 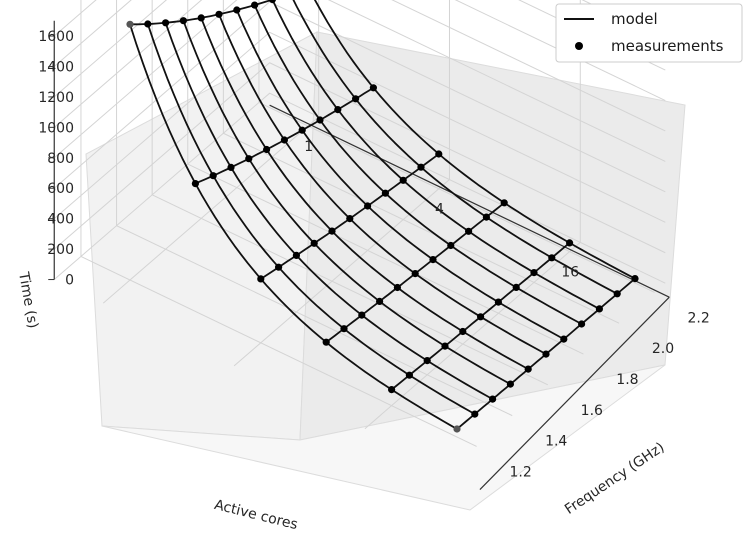 What do you see at coordinates (28, 300) in the screenshot?
I see `z-axis-label: Time (s)` at bounding box center [28, 300].